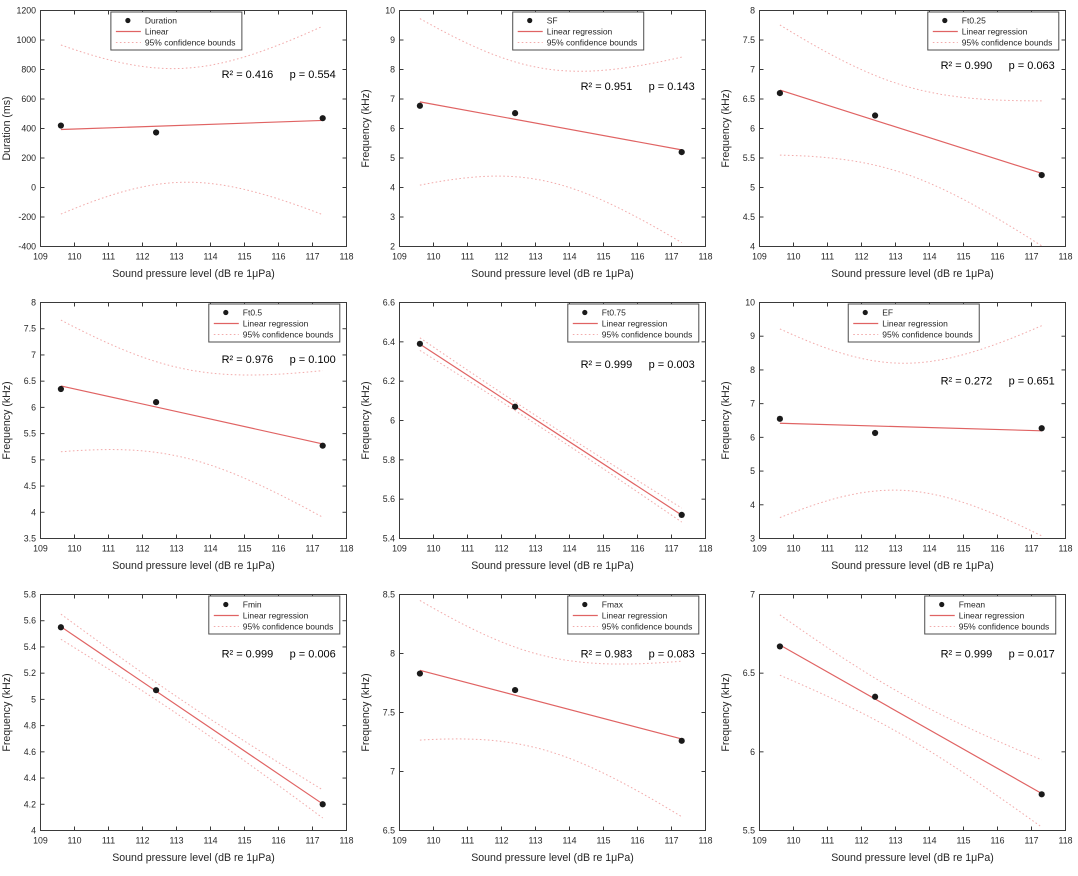 This screenshot has height=876, width=1078. What do you see at coordinates (30, 752) in the screenshot?
I see `y-tick-label: 4.6` at bounding box center [30, 752].